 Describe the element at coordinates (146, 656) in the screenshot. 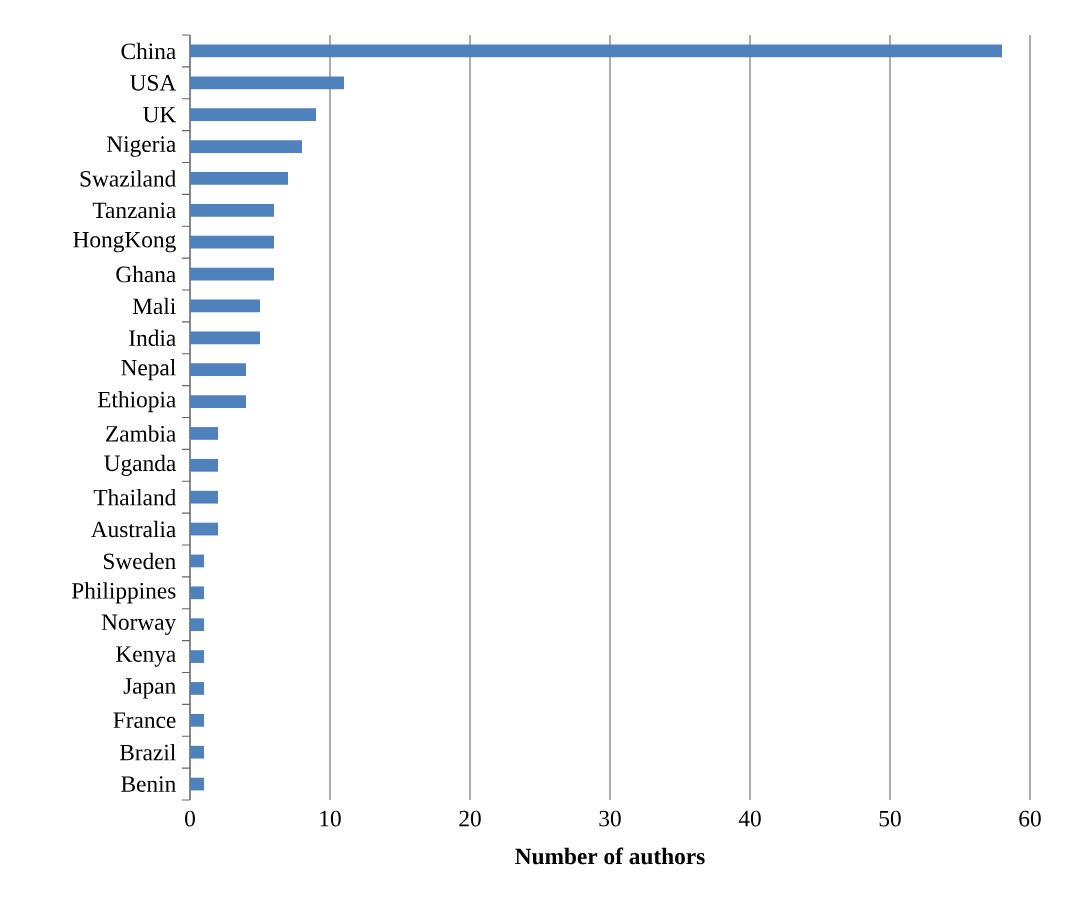

I see `y-tick-label: Kenya` at that location.